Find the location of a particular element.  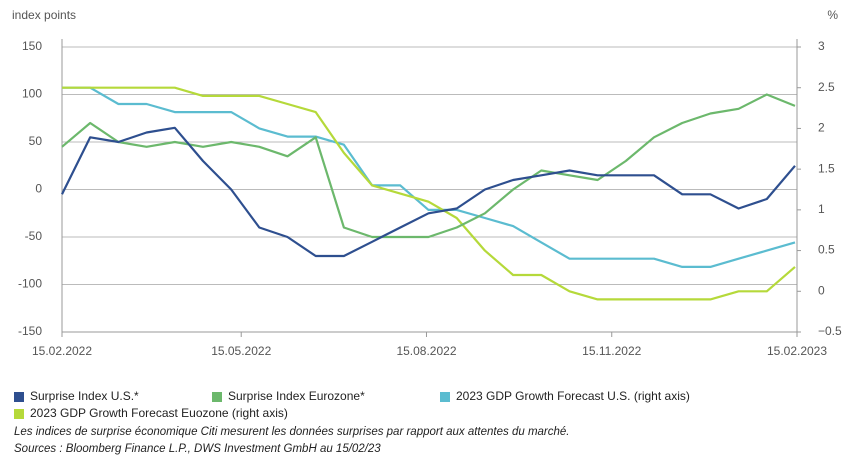

y-tick-label: -100 is located at coordinates (30, 284).